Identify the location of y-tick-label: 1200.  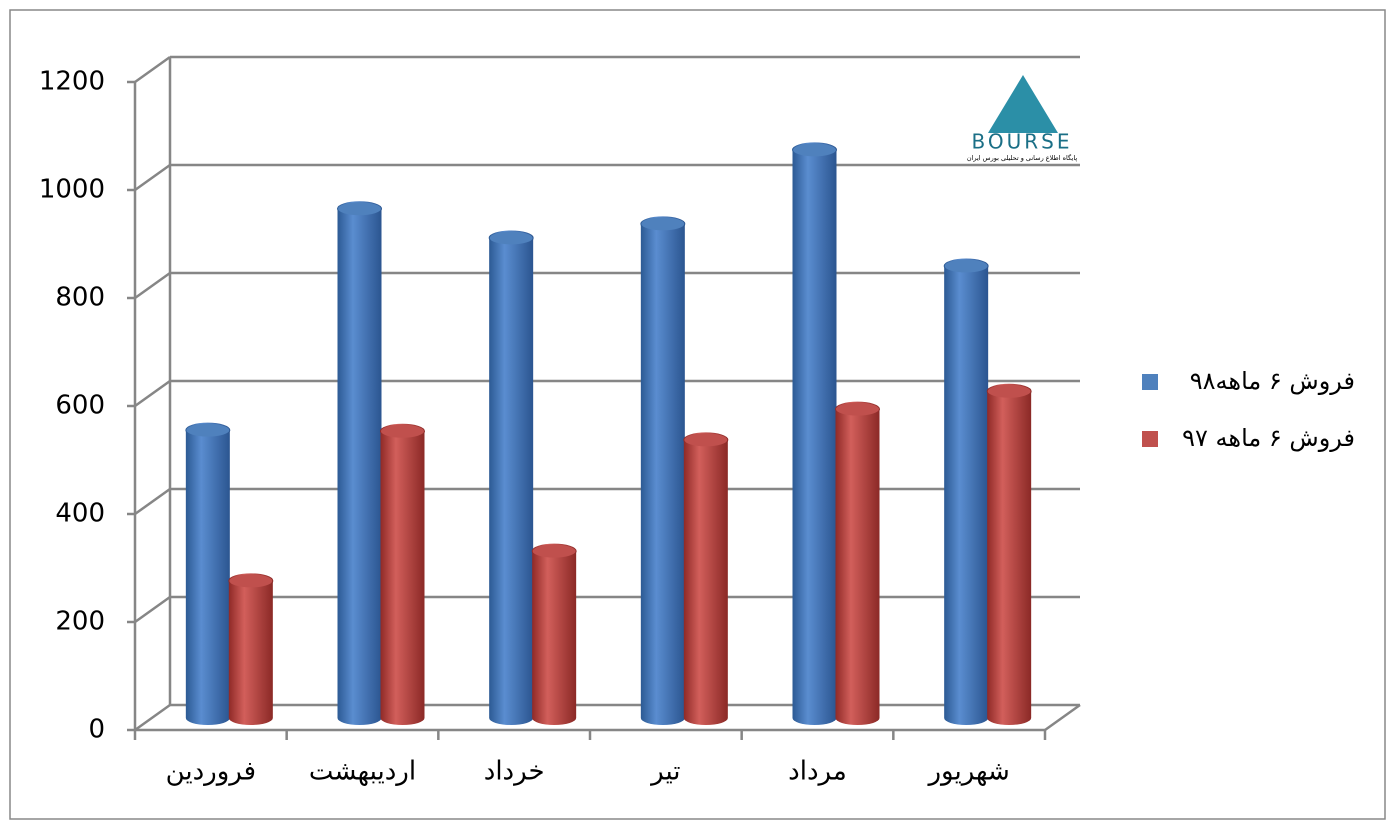
(72, 82).